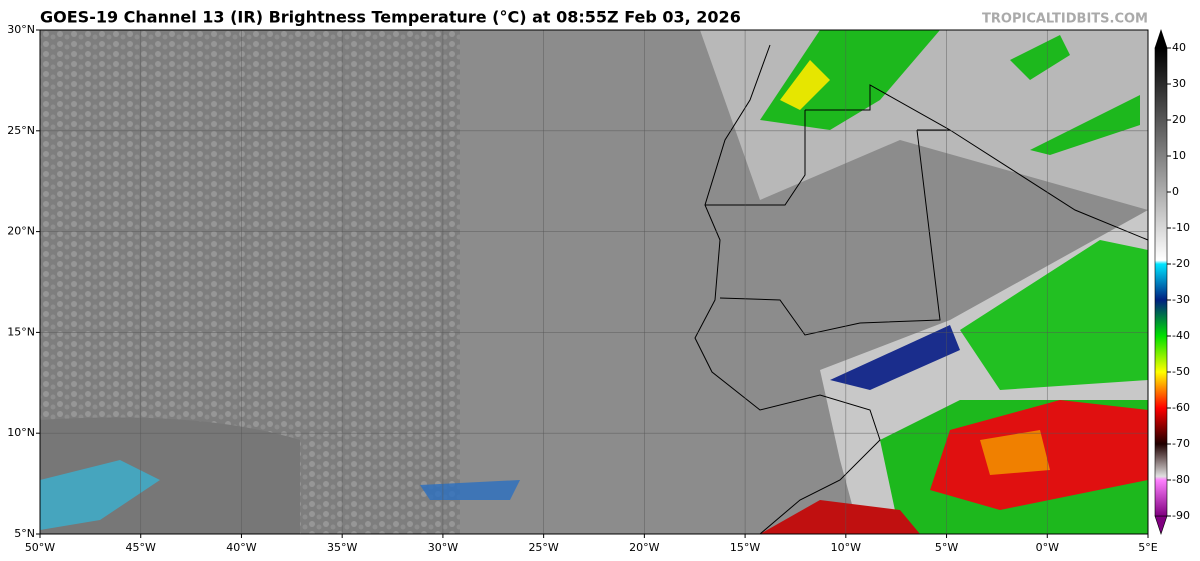  What do you see at coordinates (40, 547) in the screenshot?
I see `x-tick-label: 50°W` at bounding box center [40, 547].